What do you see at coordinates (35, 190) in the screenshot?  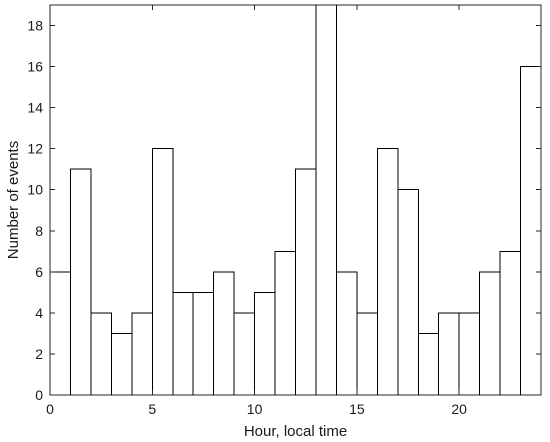 I see `y-tick-label: 10` at bounding box center [35, 190].